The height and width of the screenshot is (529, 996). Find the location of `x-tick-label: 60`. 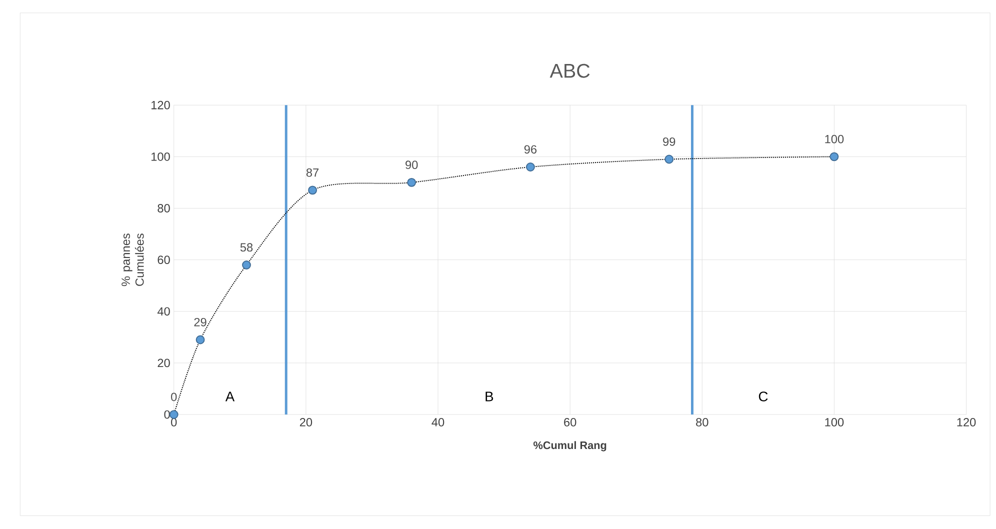

x-tick-label: 60 is located at coordinates (570, 422).